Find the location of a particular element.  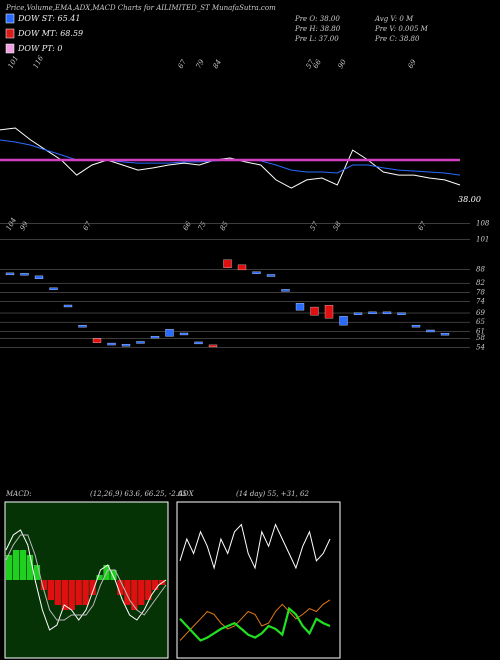

bottom-label: 104 is located at coordinates (12, 224).